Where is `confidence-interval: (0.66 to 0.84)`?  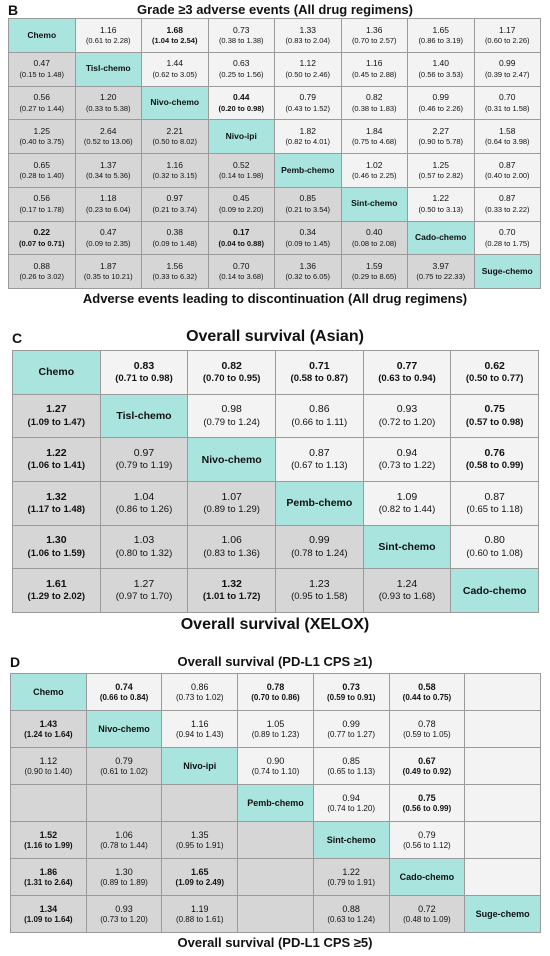 confidence-interval: (0.66 to 0.84) is located at coordinates (124, 697).